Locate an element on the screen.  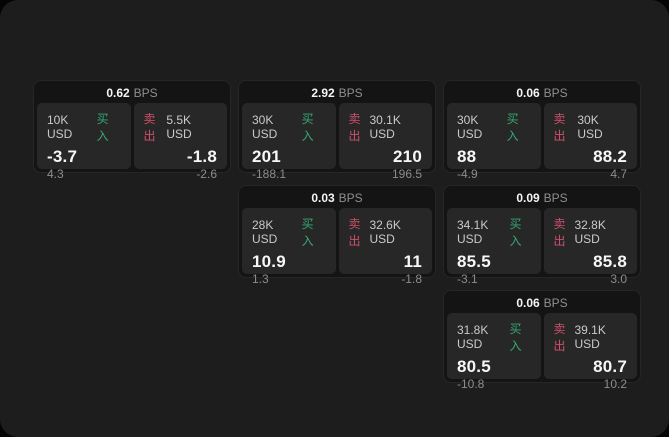
sell-notional: 5.5K USD is located at coordinates (179, 127).